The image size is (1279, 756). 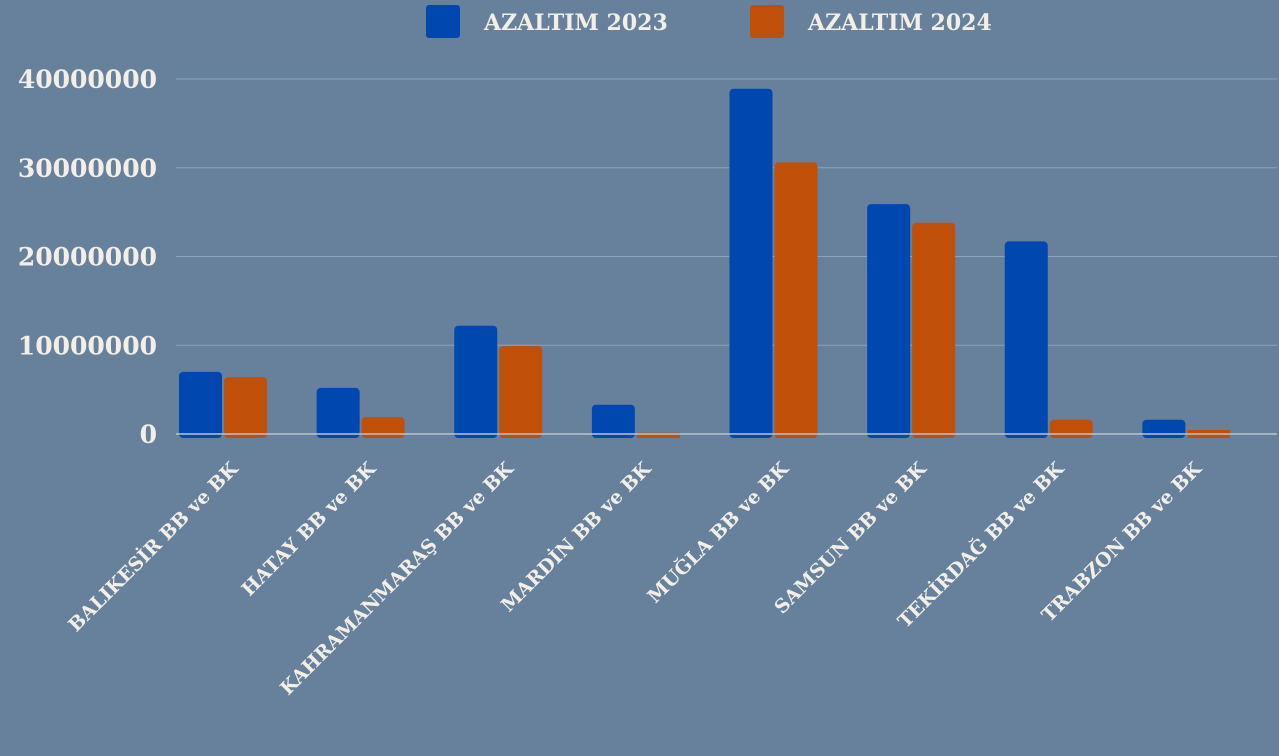 What do you see at coordinates (87, 79) in the screenshot?
I see `y-tick-label: 40000000` at bounding box center [87, 79].